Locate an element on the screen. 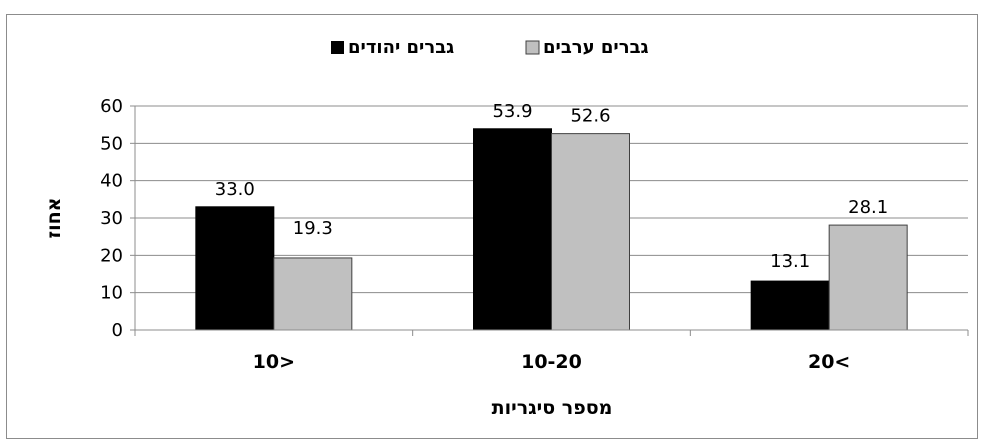 This screenshot has width=982, height=441. data-label: 53.9 is located at coordinates (512, 111).